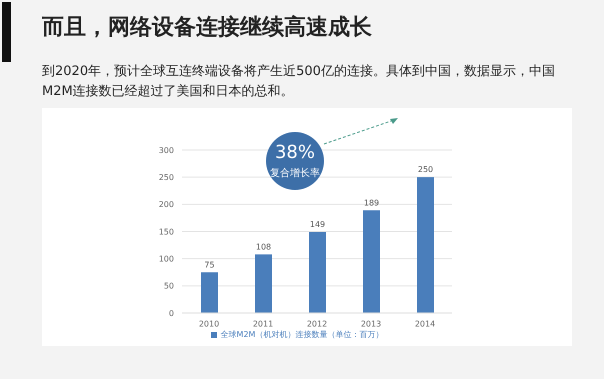 Image resolution: width=604 pixels, height=379 pixels. What do you see at coordinates (372, 203) in the screenshot?
I see `data-label: 189` at bounding box center [372, 203].